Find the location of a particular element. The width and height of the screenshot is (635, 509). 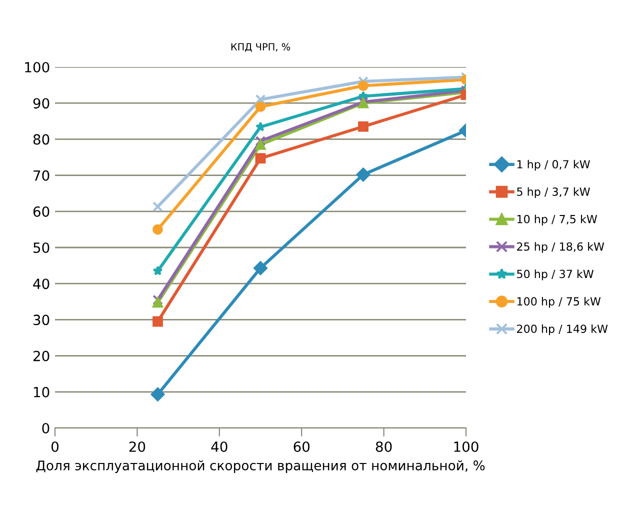

y-tick-label: 30 is located at coordinates (42, 320).